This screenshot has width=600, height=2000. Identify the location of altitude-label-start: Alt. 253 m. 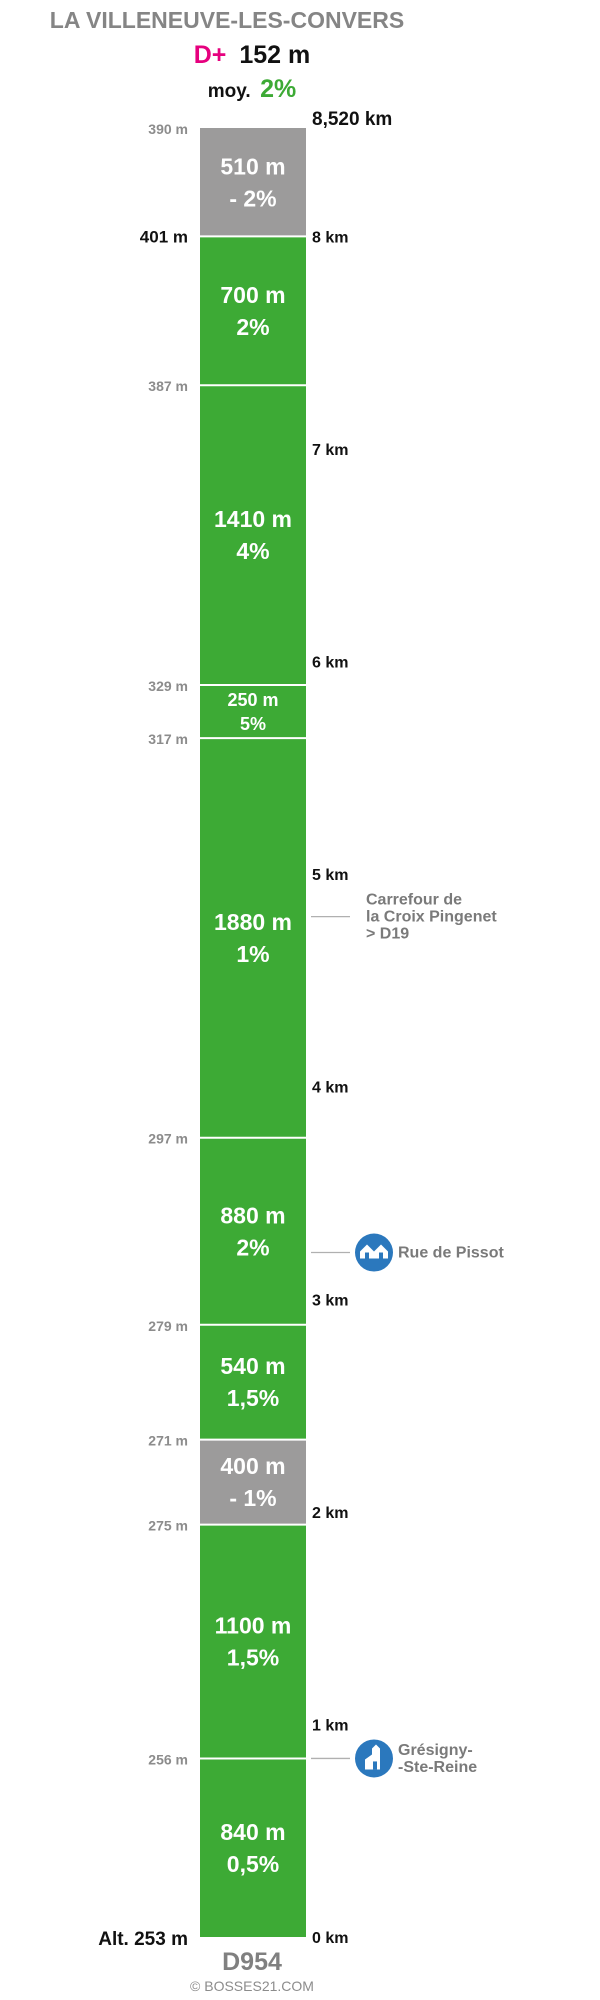
(143, 1939).